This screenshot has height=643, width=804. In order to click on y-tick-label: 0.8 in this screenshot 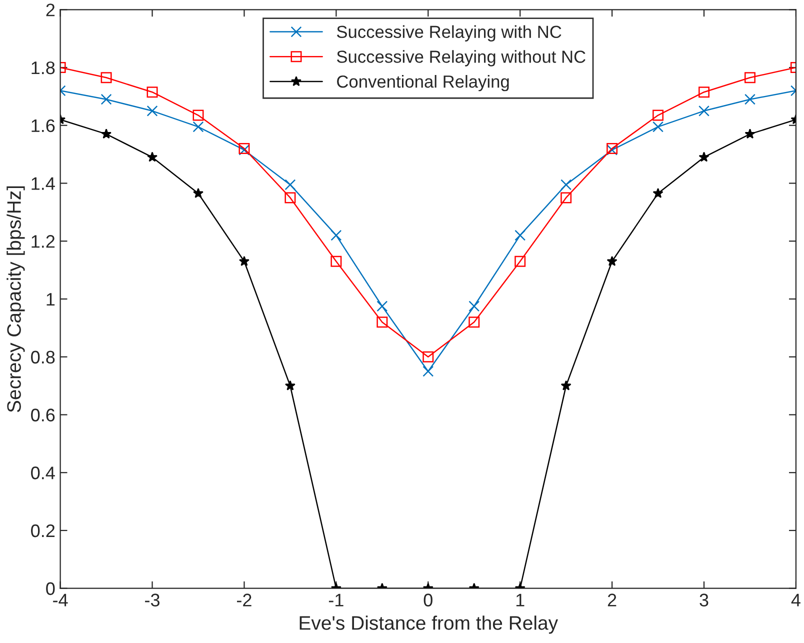, I will do `click(43, 357)`.